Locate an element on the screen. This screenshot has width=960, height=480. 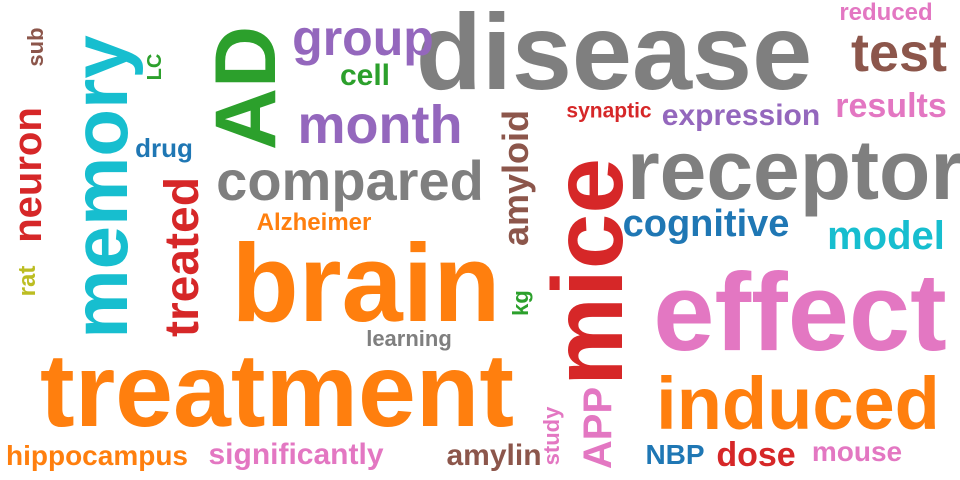
word-LC: LC is located at coordinates (155, 67).